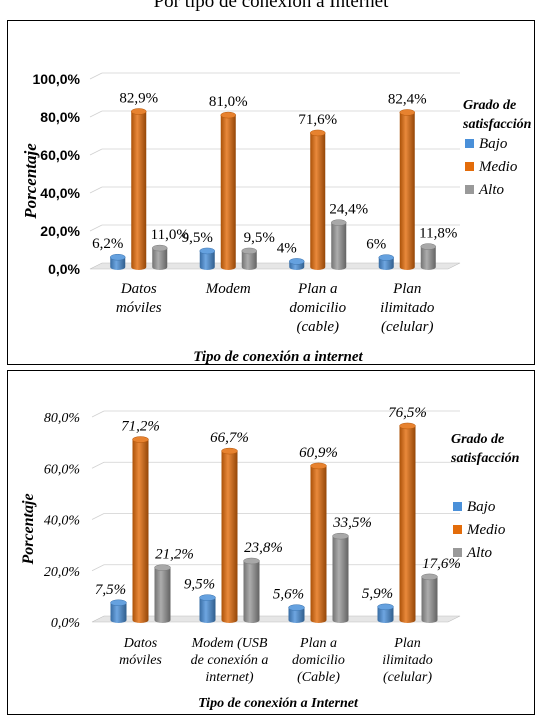 The height and width of the screenshot is (721, 542). I want to click on legend-swatch-alto, so click(457, 552).